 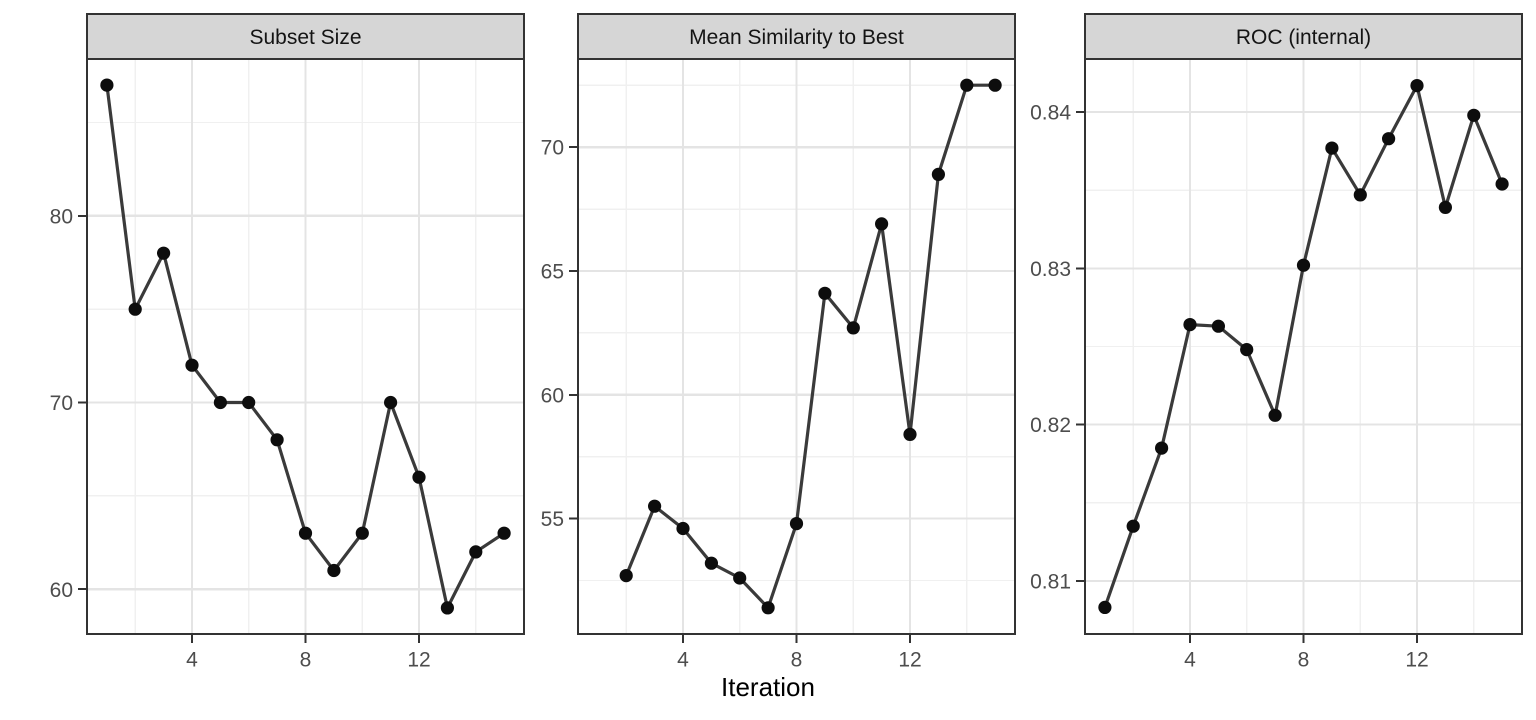 I want to click on y-tick-label: 0.84, so click(x=1050, y=113).